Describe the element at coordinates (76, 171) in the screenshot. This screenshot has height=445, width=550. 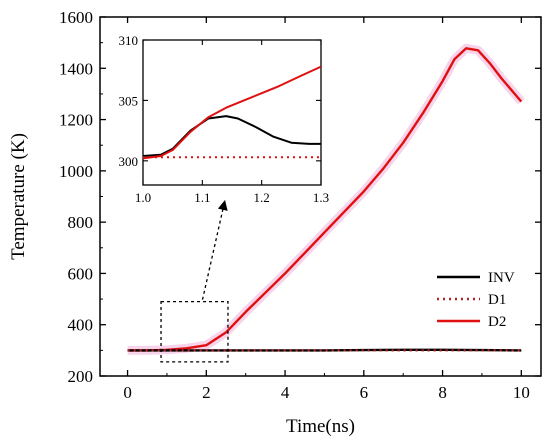
I see `y-tick-label: 1000` at that location.